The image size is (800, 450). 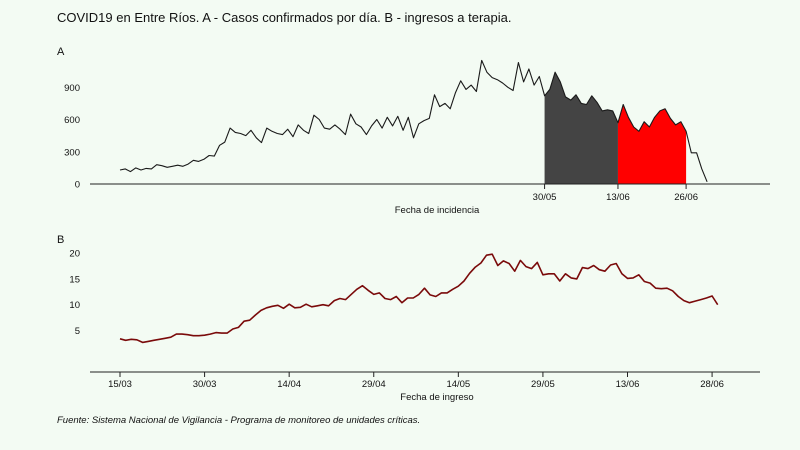 What do you see at coordinates (74, 279) in the screenshot?
I see `y-tick-label-b: 15` at bounding box center [74, 279].